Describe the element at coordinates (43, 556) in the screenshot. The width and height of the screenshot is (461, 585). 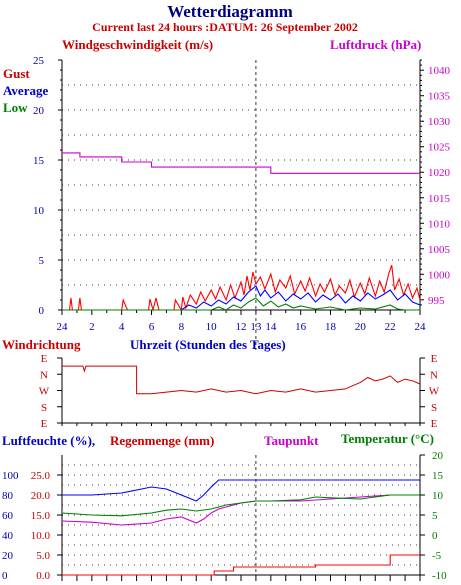
I see `rain-tick-label: 5.0` at that location.